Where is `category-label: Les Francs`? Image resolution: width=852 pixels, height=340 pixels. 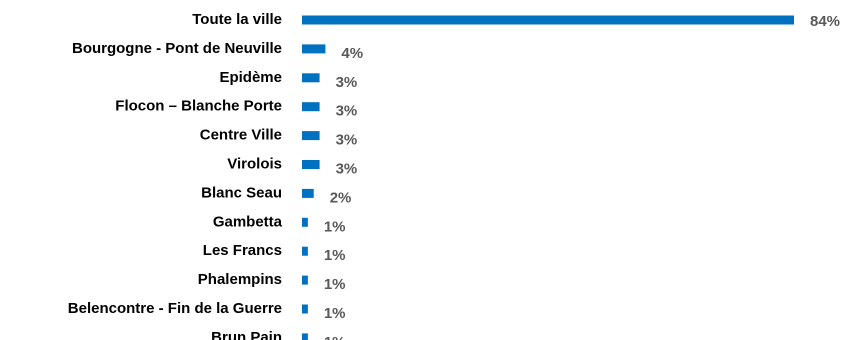
category-label: Les Francs is located at coordinates (242, 250).